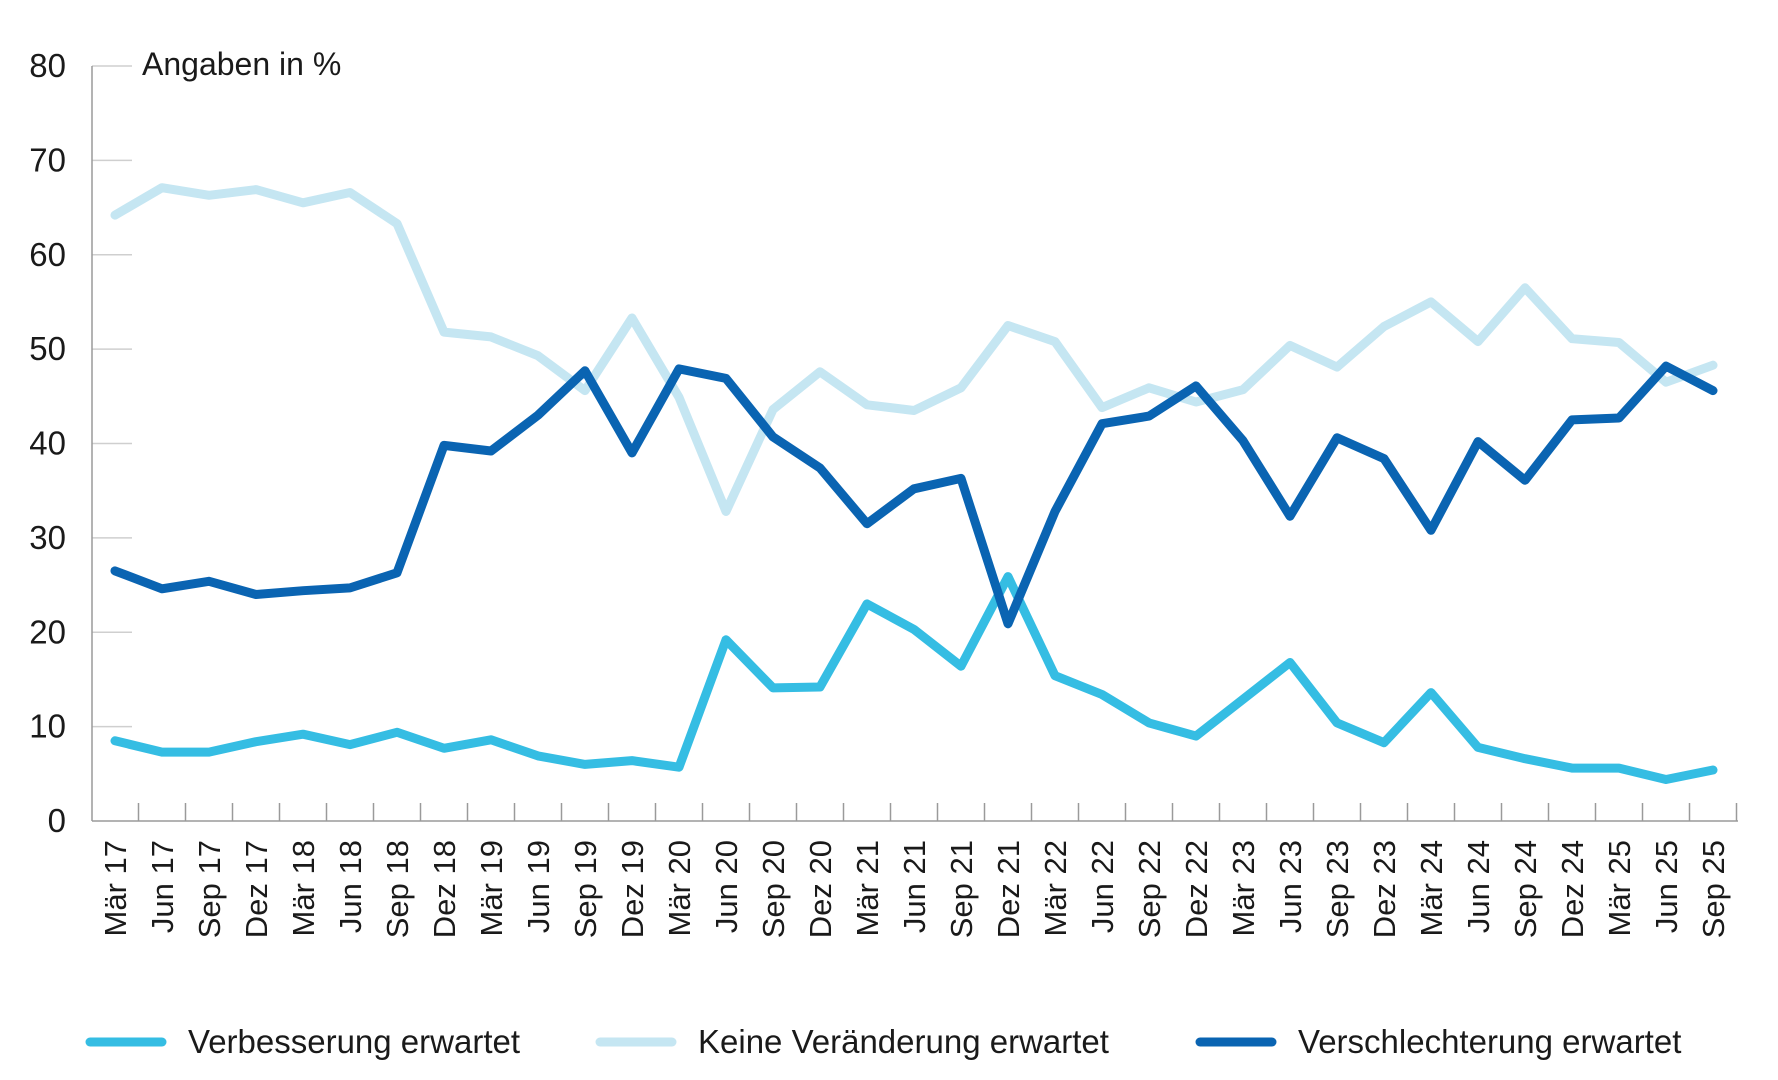 The width and height of the screenshot is (1778, 1080). I want to click on x-tick-label: Sep 18, so click(397, 889).